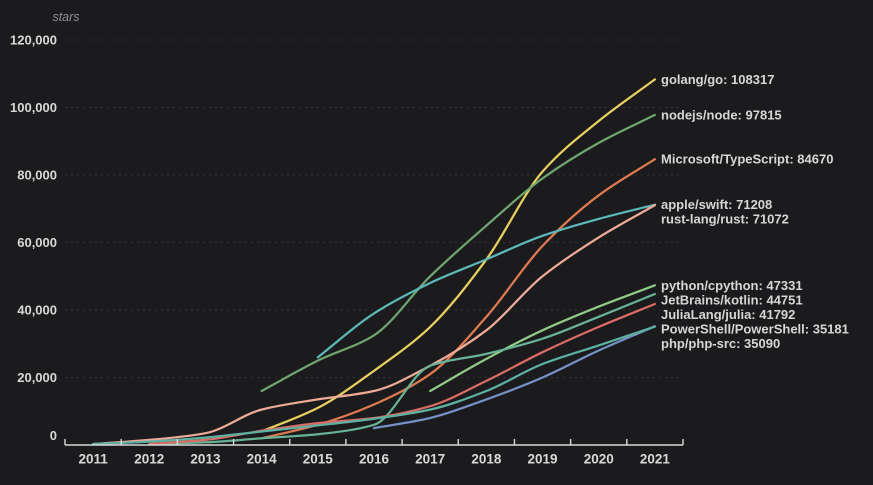  Describe the element at coordinates (37, 377) in the screenshot. I see `y-tick-label: 20,000` at that location.